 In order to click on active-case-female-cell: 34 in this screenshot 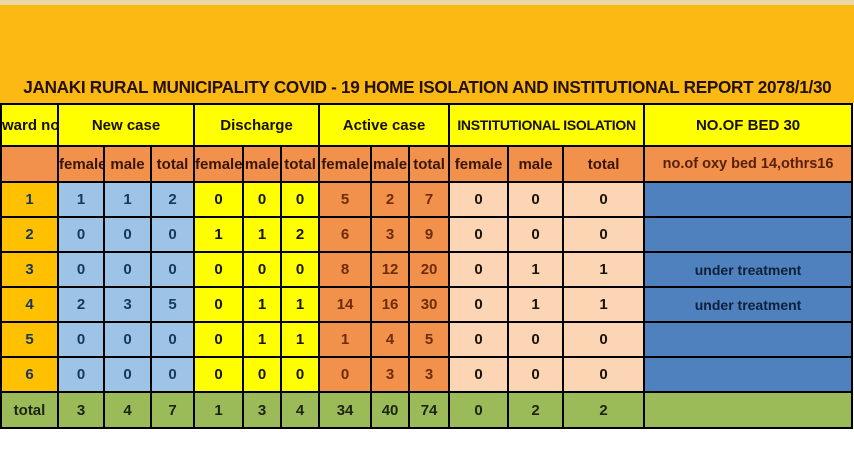, I will do `click(345, 410)`.